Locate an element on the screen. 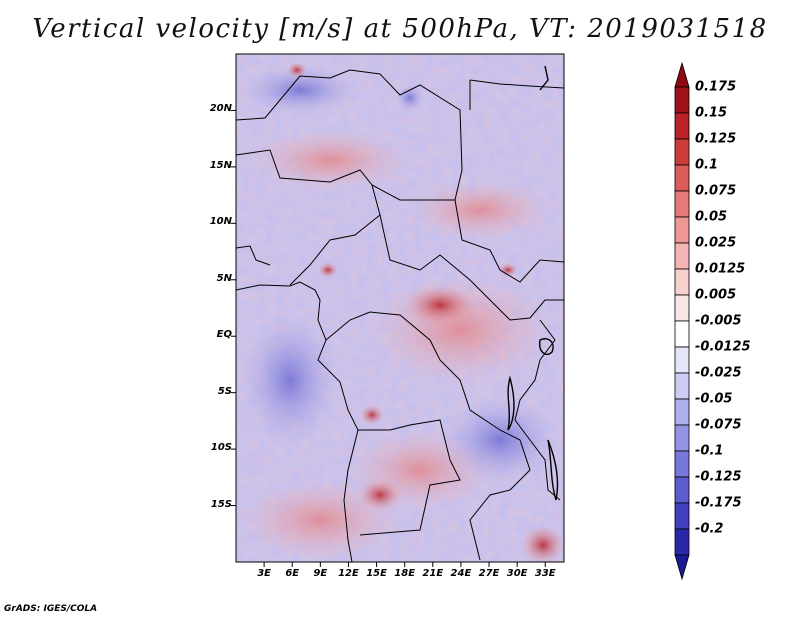 The width and height of the screenshot is (800, 618). colorbar-label: 0.175 is located at coordinates (716, 87).